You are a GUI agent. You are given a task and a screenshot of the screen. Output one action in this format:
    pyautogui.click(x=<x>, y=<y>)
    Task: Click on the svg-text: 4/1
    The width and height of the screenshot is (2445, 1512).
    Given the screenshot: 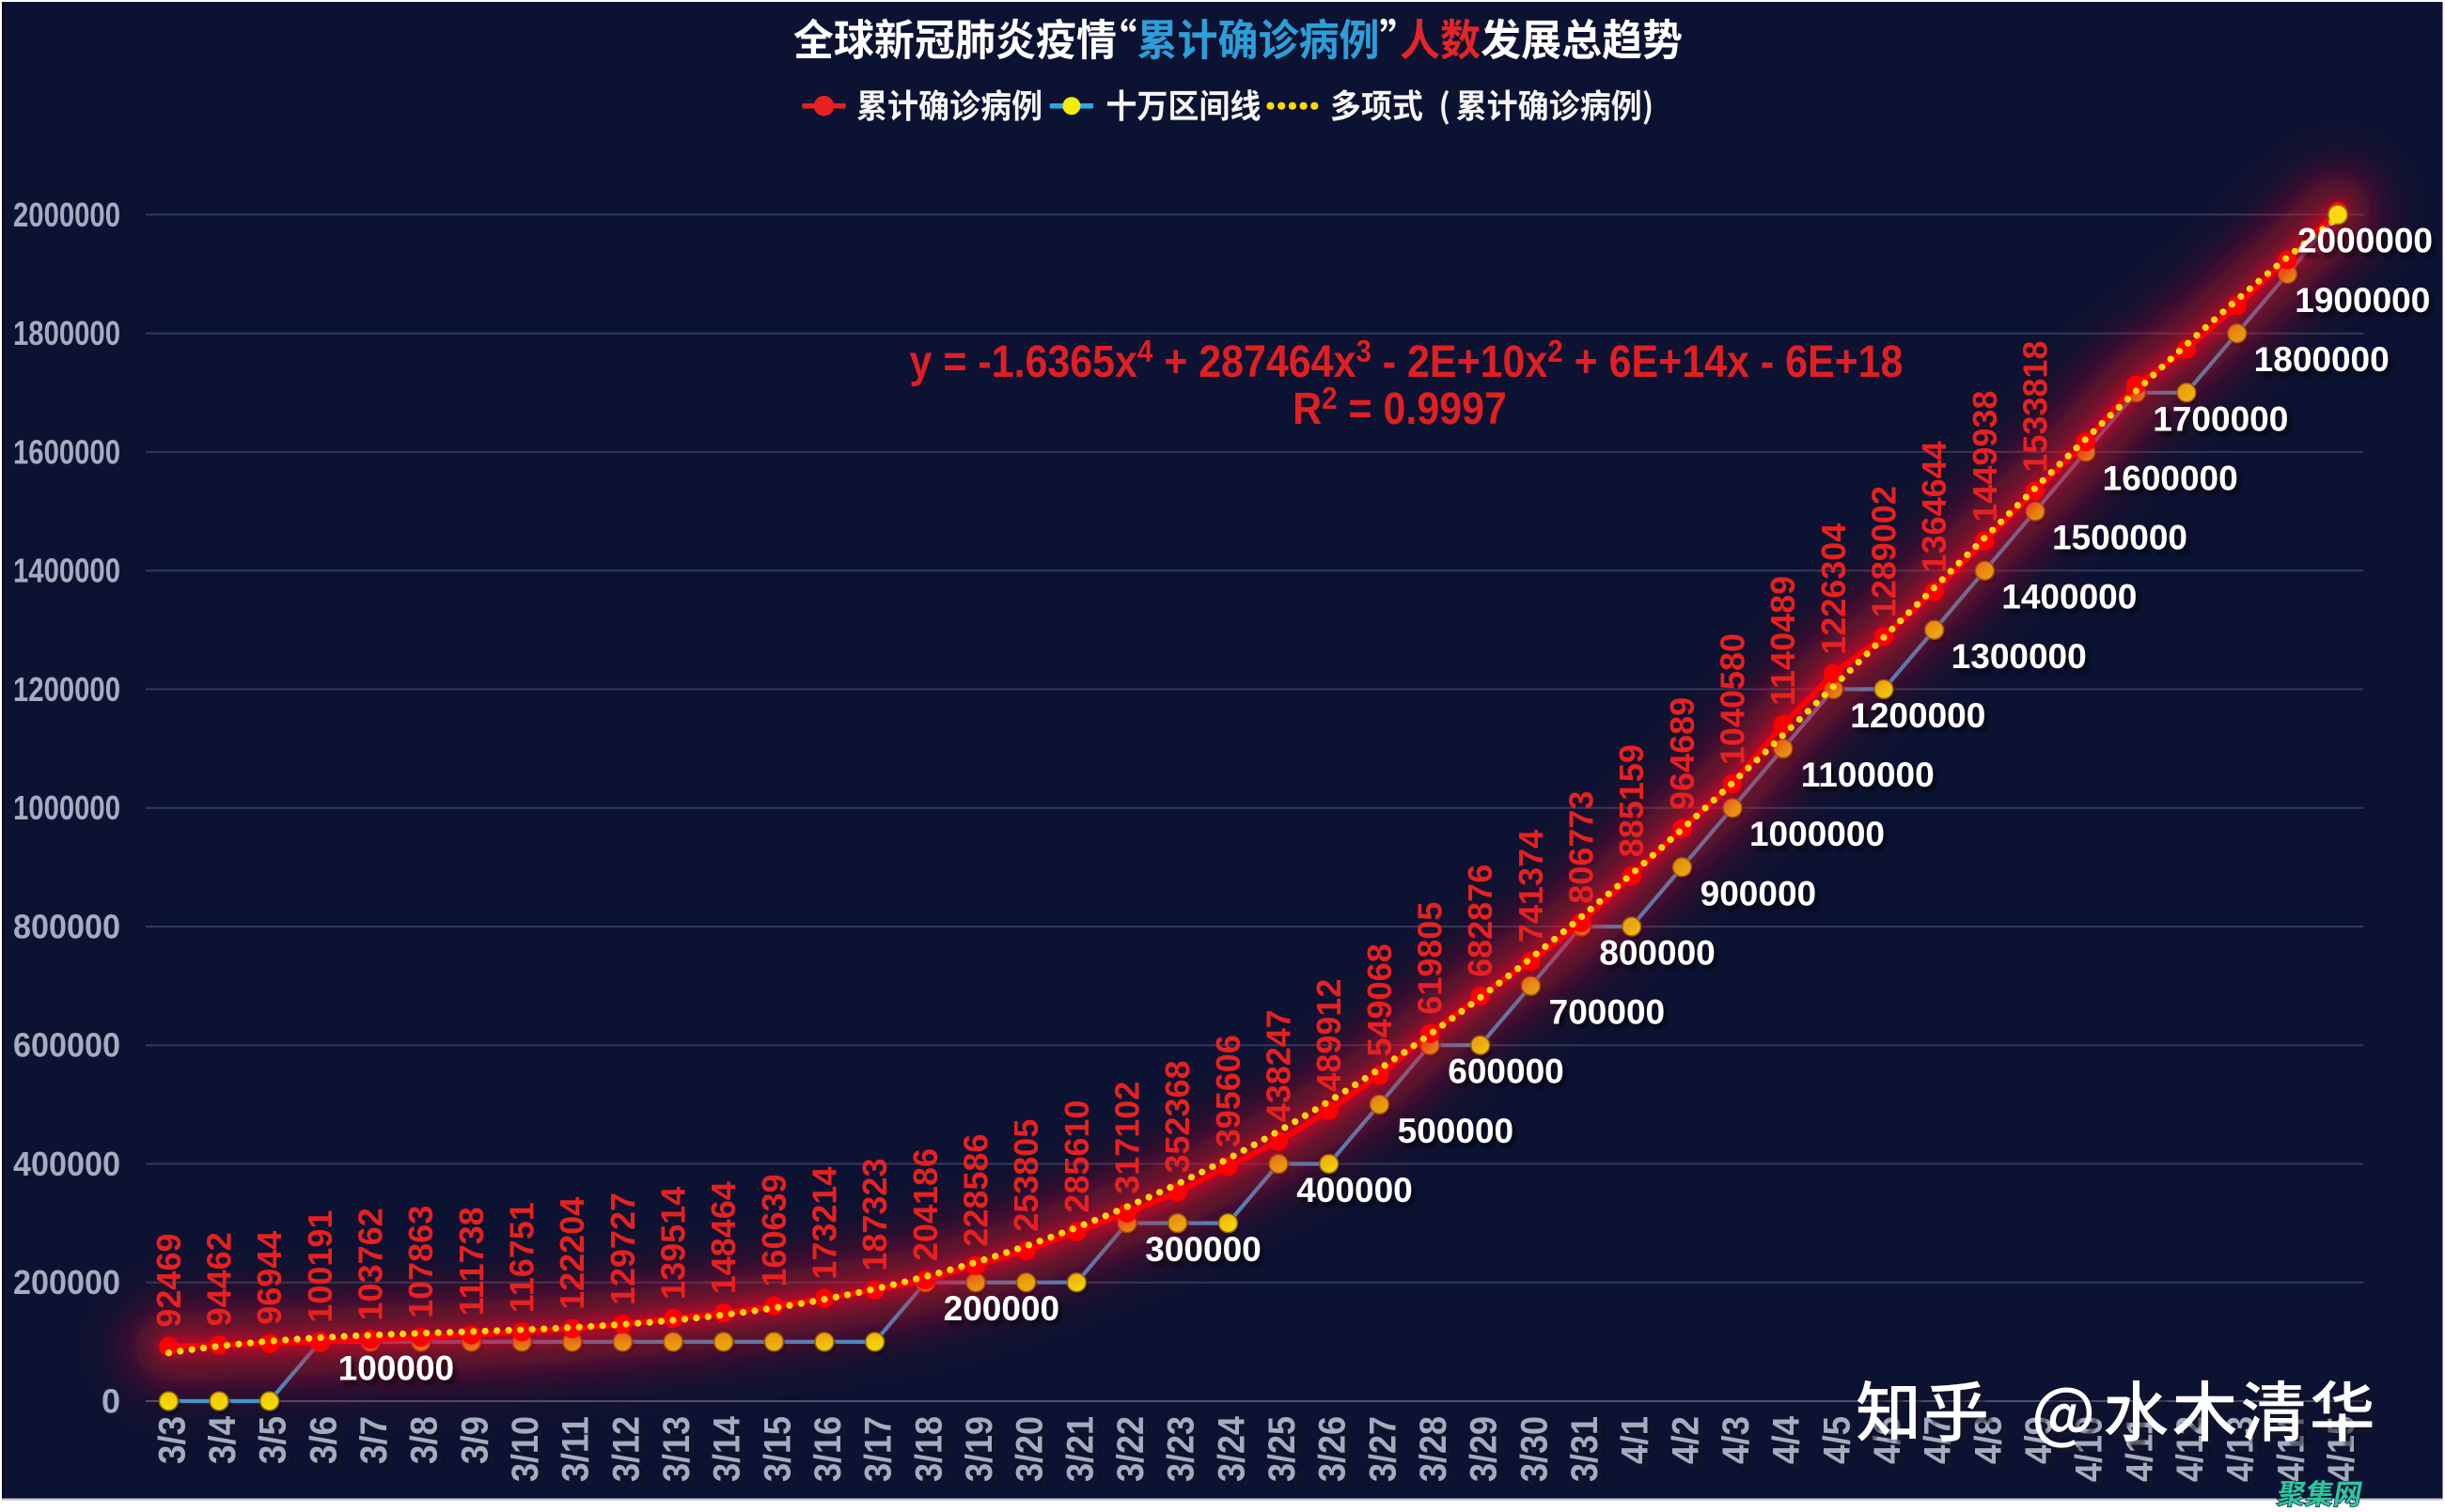 What is the action you would take?
    pyautogui.click(x=1635, y=1440)
    